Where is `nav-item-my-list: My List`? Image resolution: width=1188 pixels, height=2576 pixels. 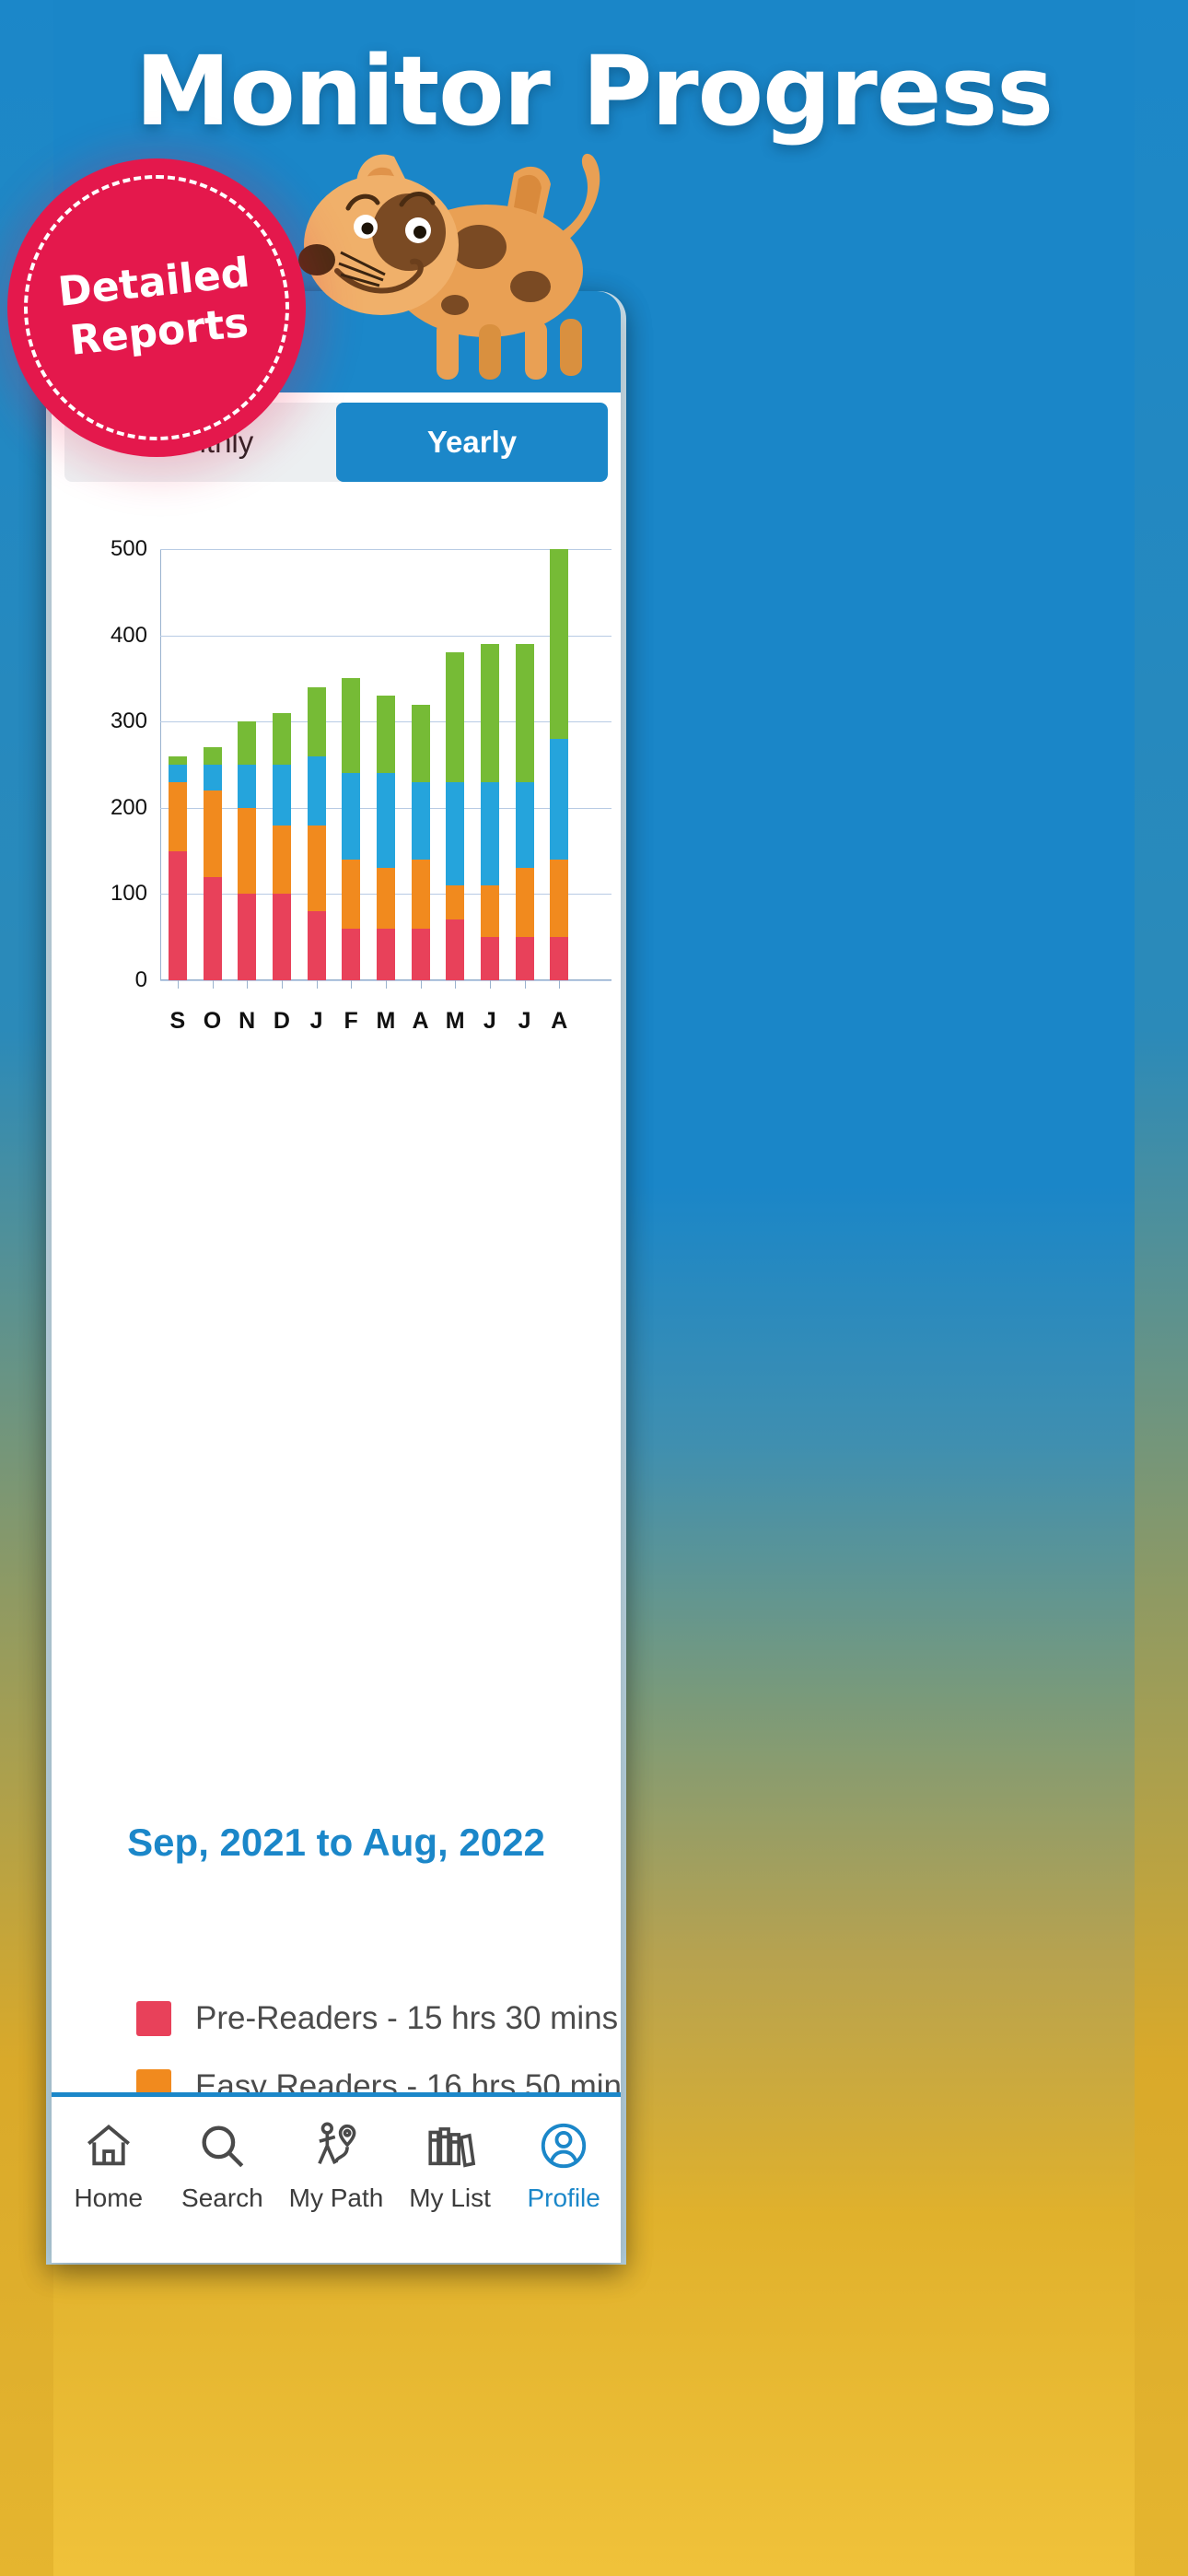
nav-item-my-list: My List is located at coordinates (450, 2155).